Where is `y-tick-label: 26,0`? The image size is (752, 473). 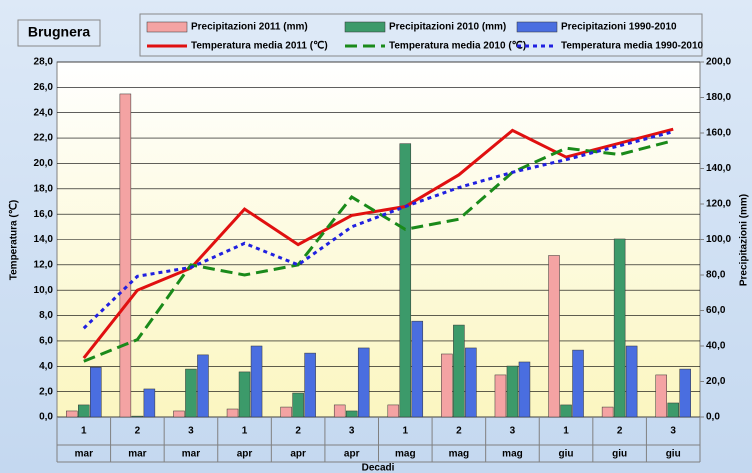
y-tick-label: 26,0 is located at coordinates (44, 87).